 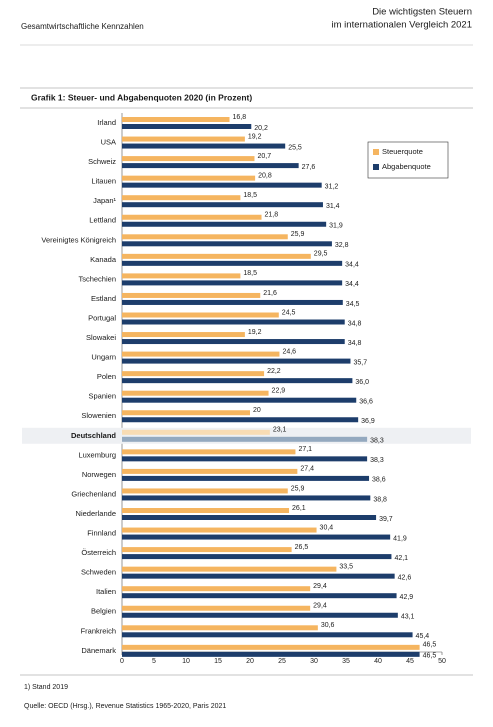 What do you see at coordinates (346, 661) in the screenshot?
I see `x-tick-label: 35` at bounding box center [346, 661].